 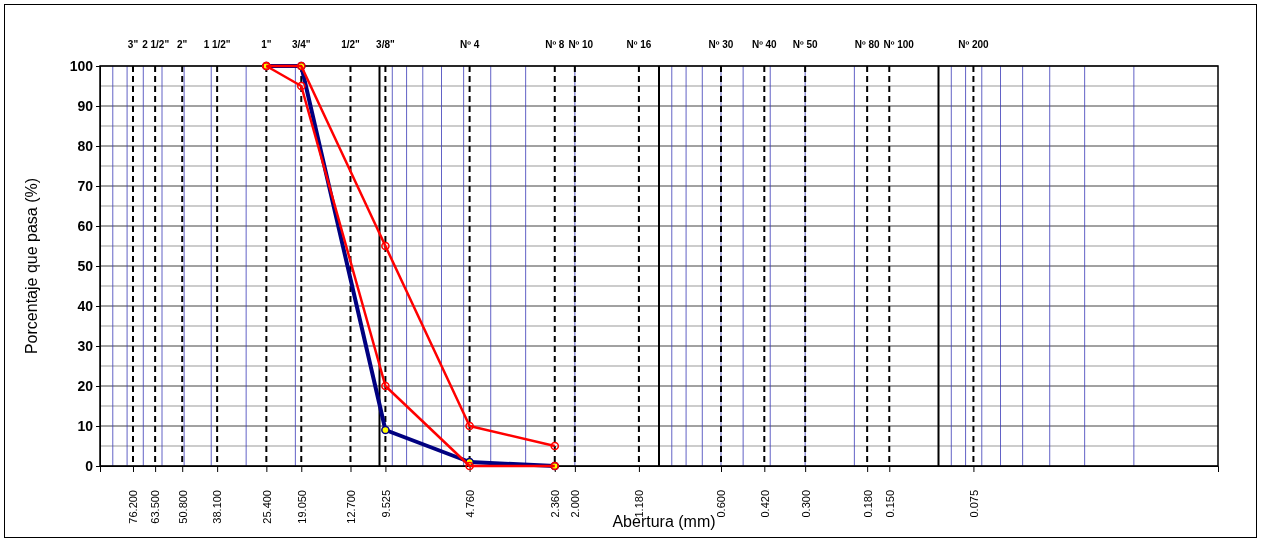 What do you see at coordinates (133, 44) in the screenshot?
I see `text: 3"` at bounding box center [133, 44].